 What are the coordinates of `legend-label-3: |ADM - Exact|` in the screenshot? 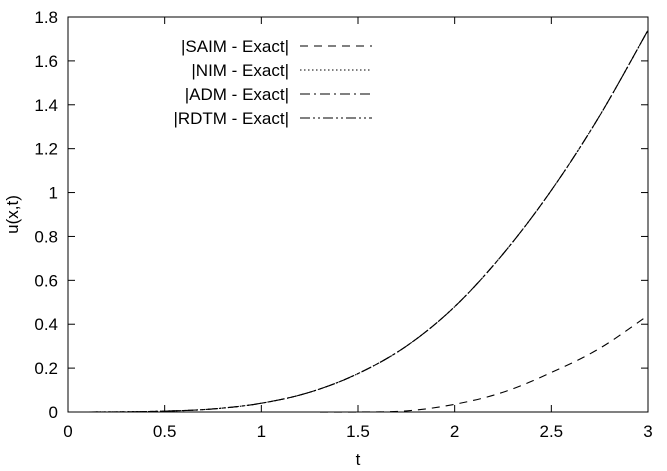 It's located at (237, 94).